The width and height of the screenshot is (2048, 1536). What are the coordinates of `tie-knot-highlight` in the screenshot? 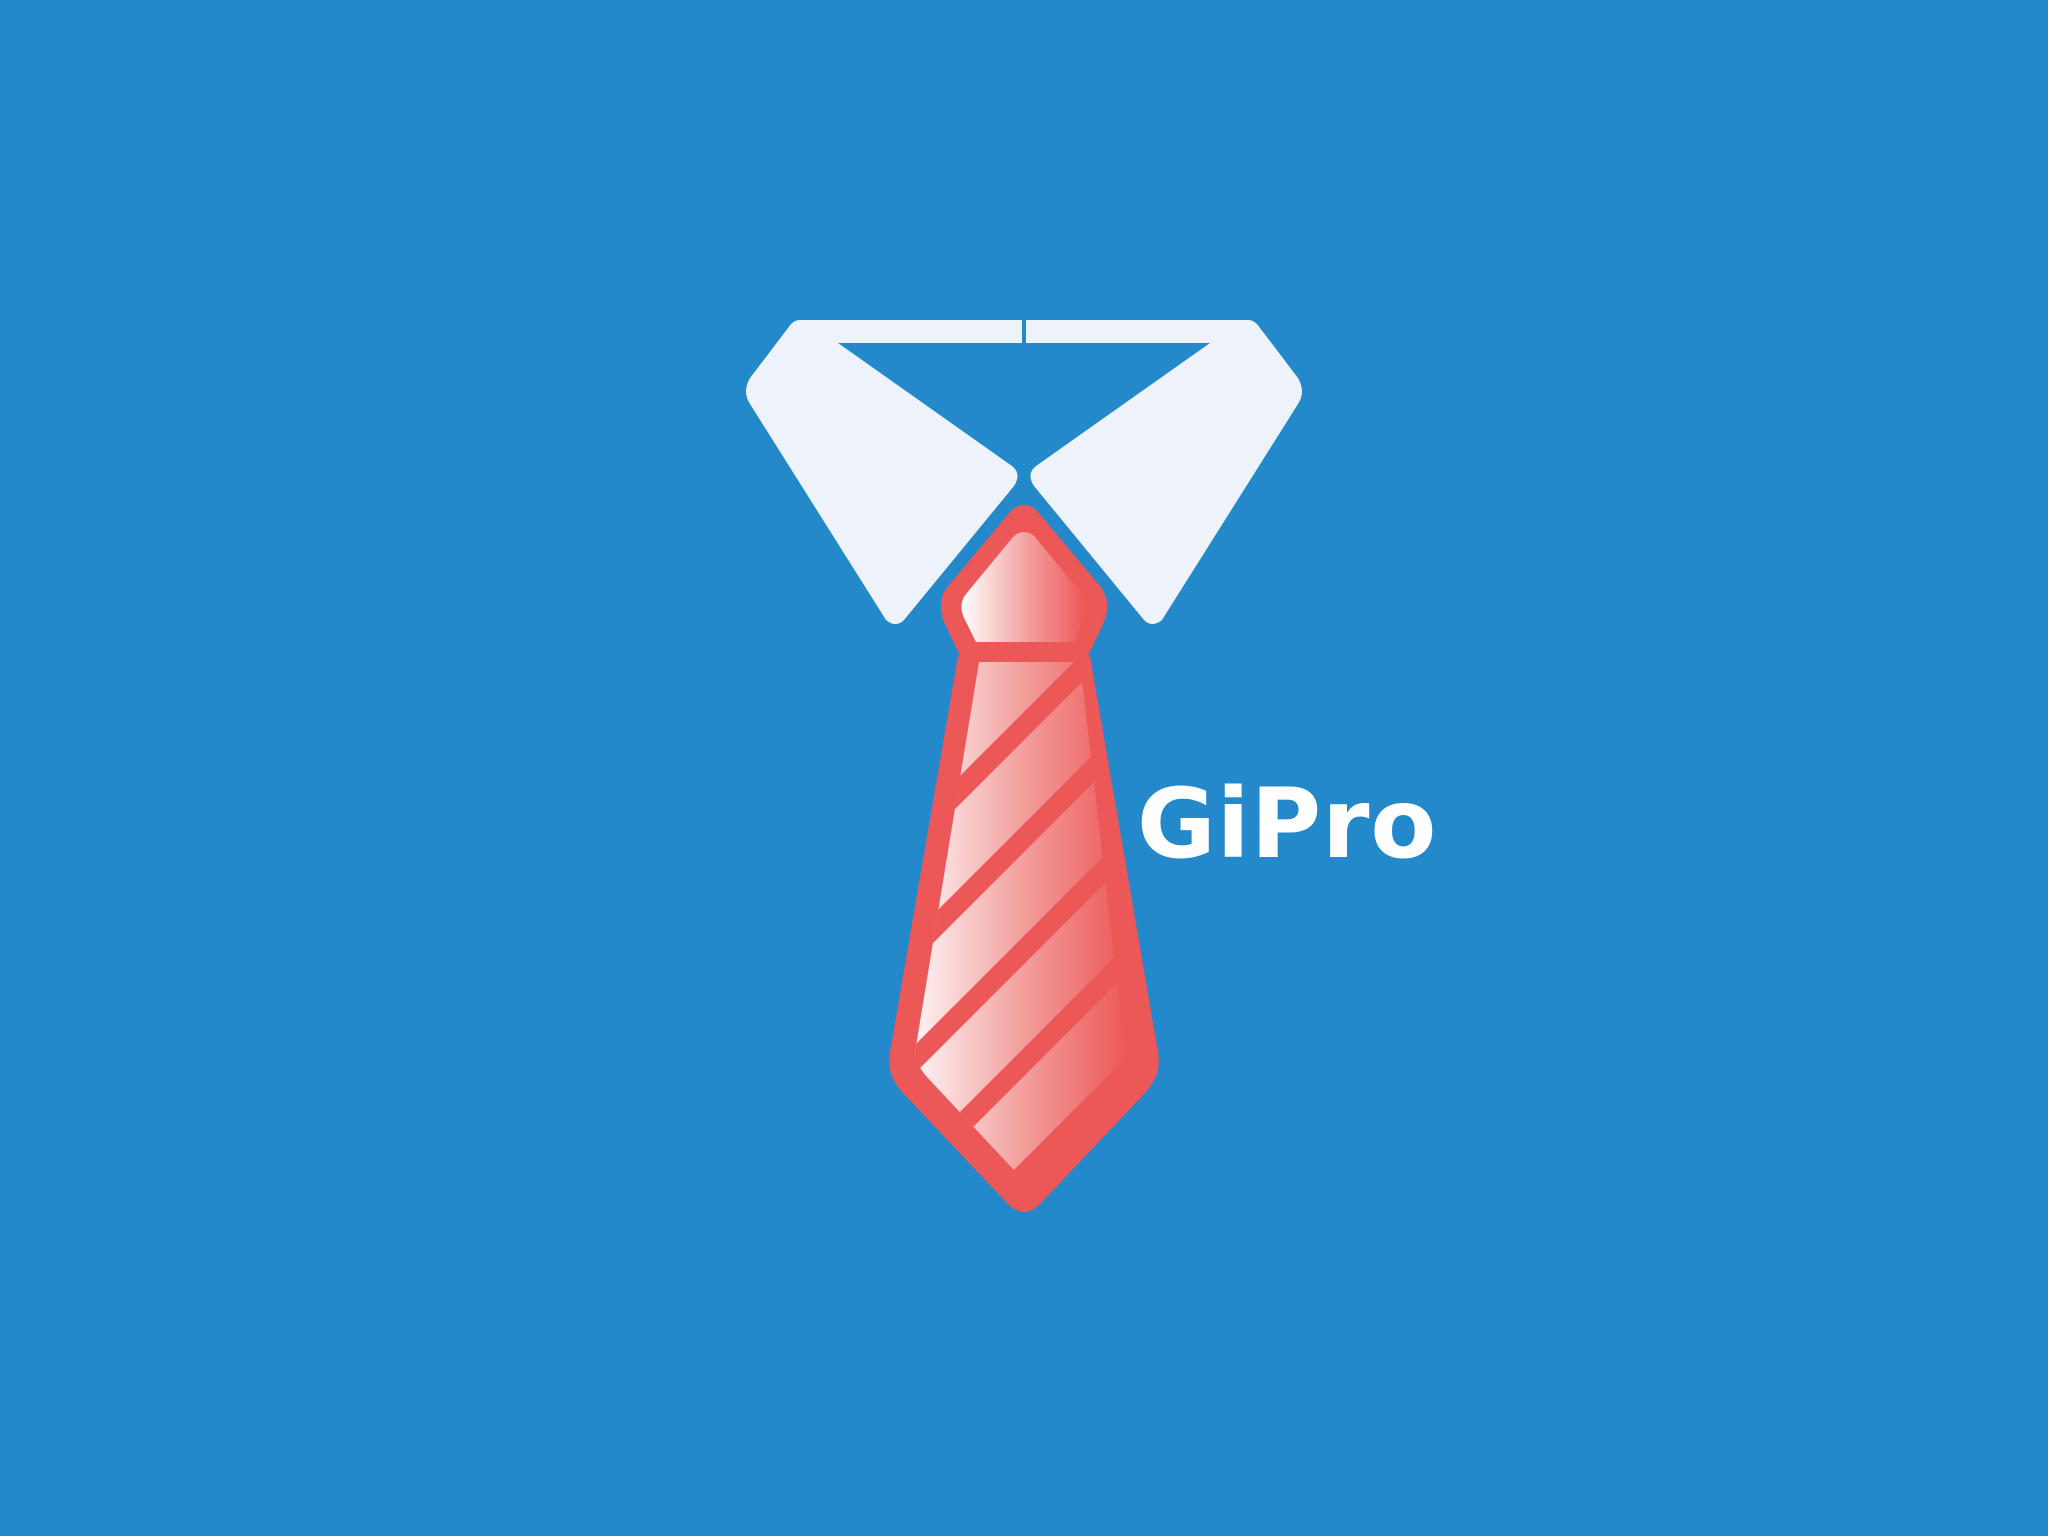 It's located at (1024, 587).